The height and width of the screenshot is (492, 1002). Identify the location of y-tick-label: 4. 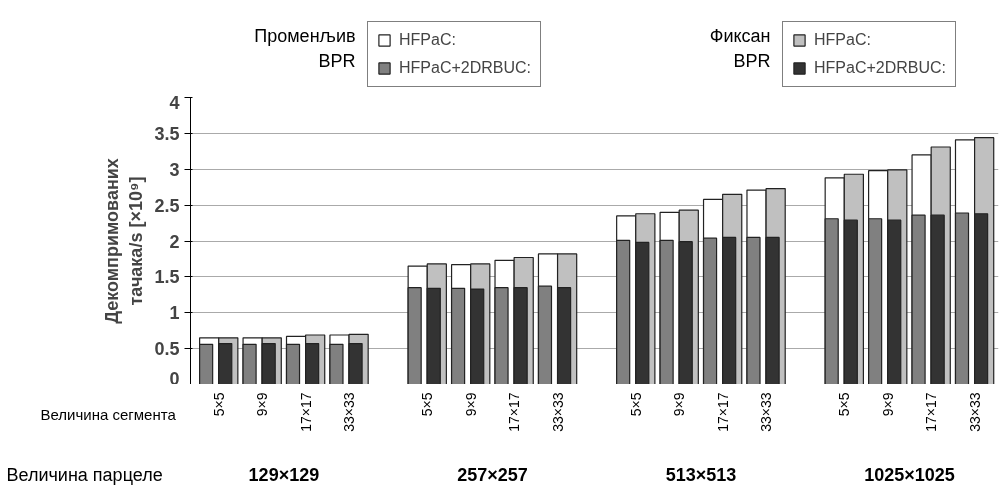
(174, 102).